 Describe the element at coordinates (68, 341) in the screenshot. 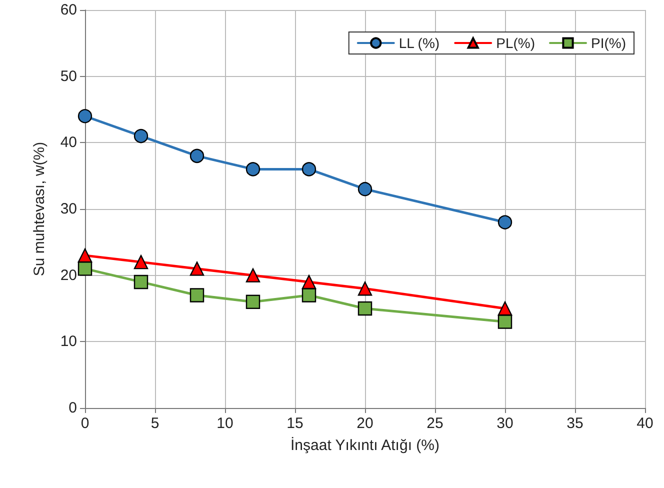

I see `y-tick-label: 10` at that location.